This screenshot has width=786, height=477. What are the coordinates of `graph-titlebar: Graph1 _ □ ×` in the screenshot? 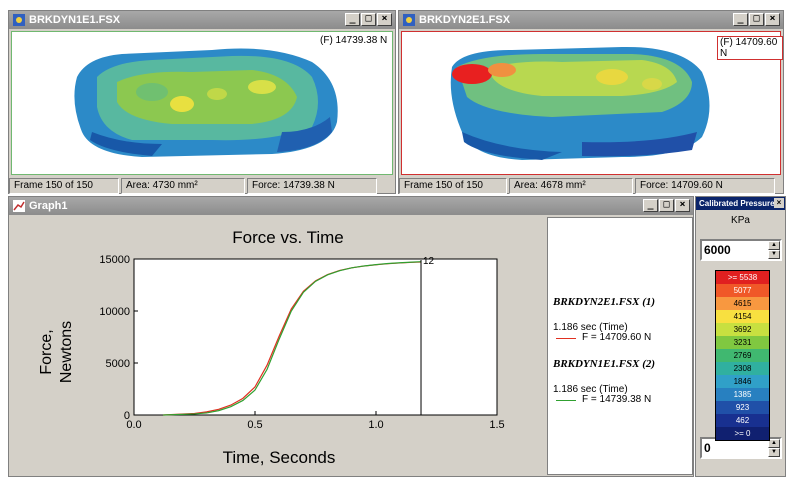 It's located at (351, 206).